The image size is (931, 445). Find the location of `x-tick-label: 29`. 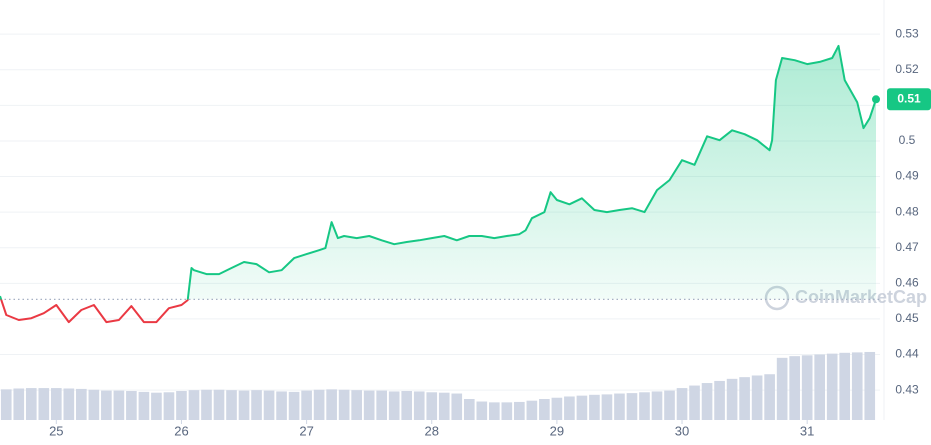

x-tick-label: 29 is located at coordinates (557, 430).